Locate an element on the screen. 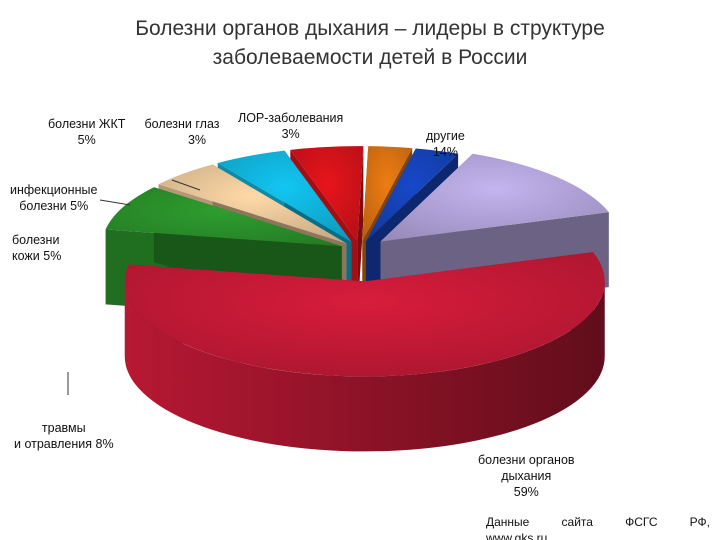  label-injuries: травмы и отравления 8% is located at coordinates (64, 436).